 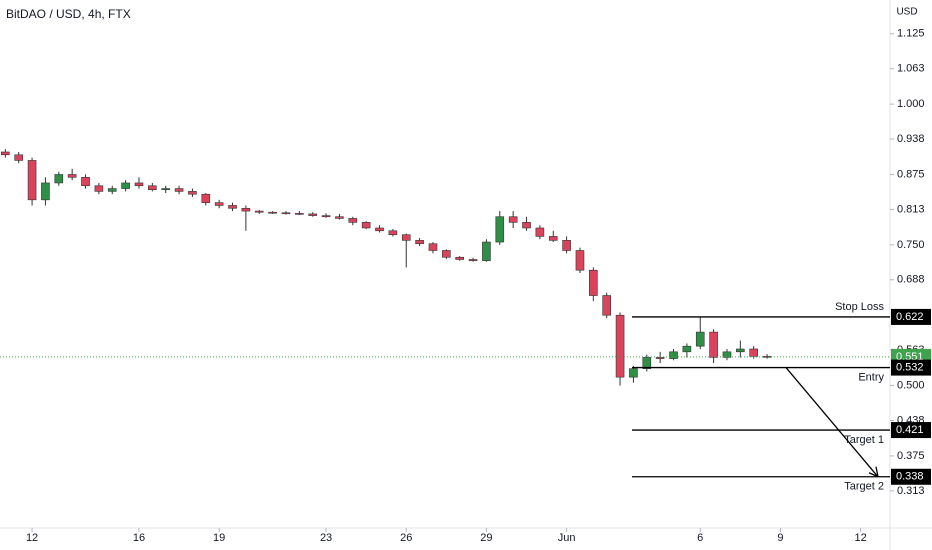 I want to click on x-tick-label: 26, so click(x=406, y=538).